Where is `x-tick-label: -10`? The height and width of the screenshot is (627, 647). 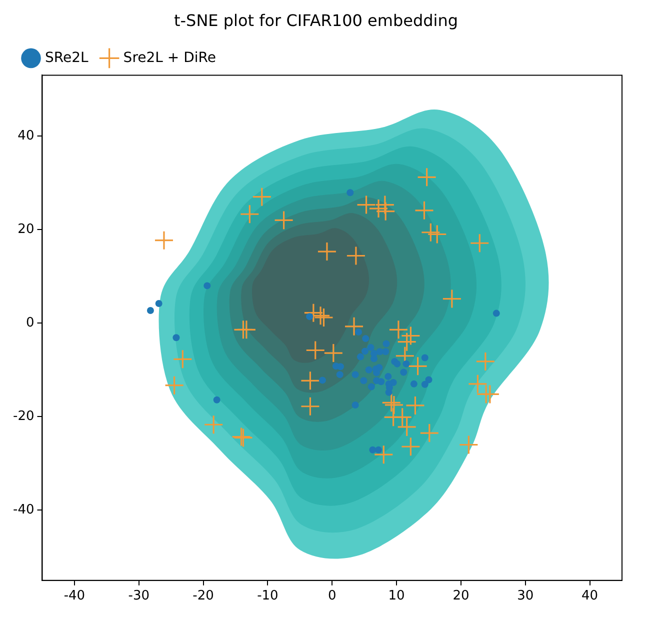
x-tick-label: -10 is located at coordinates (267, 596).